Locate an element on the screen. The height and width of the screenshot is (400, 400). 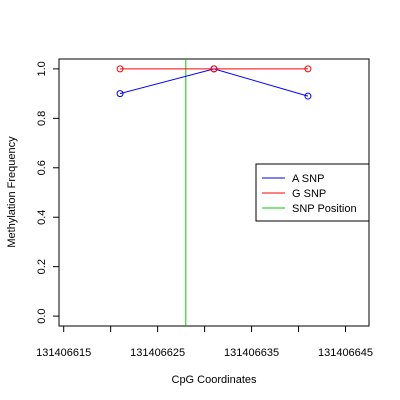
y-tick-label: 0.0 is located at coordinates (42, 315).